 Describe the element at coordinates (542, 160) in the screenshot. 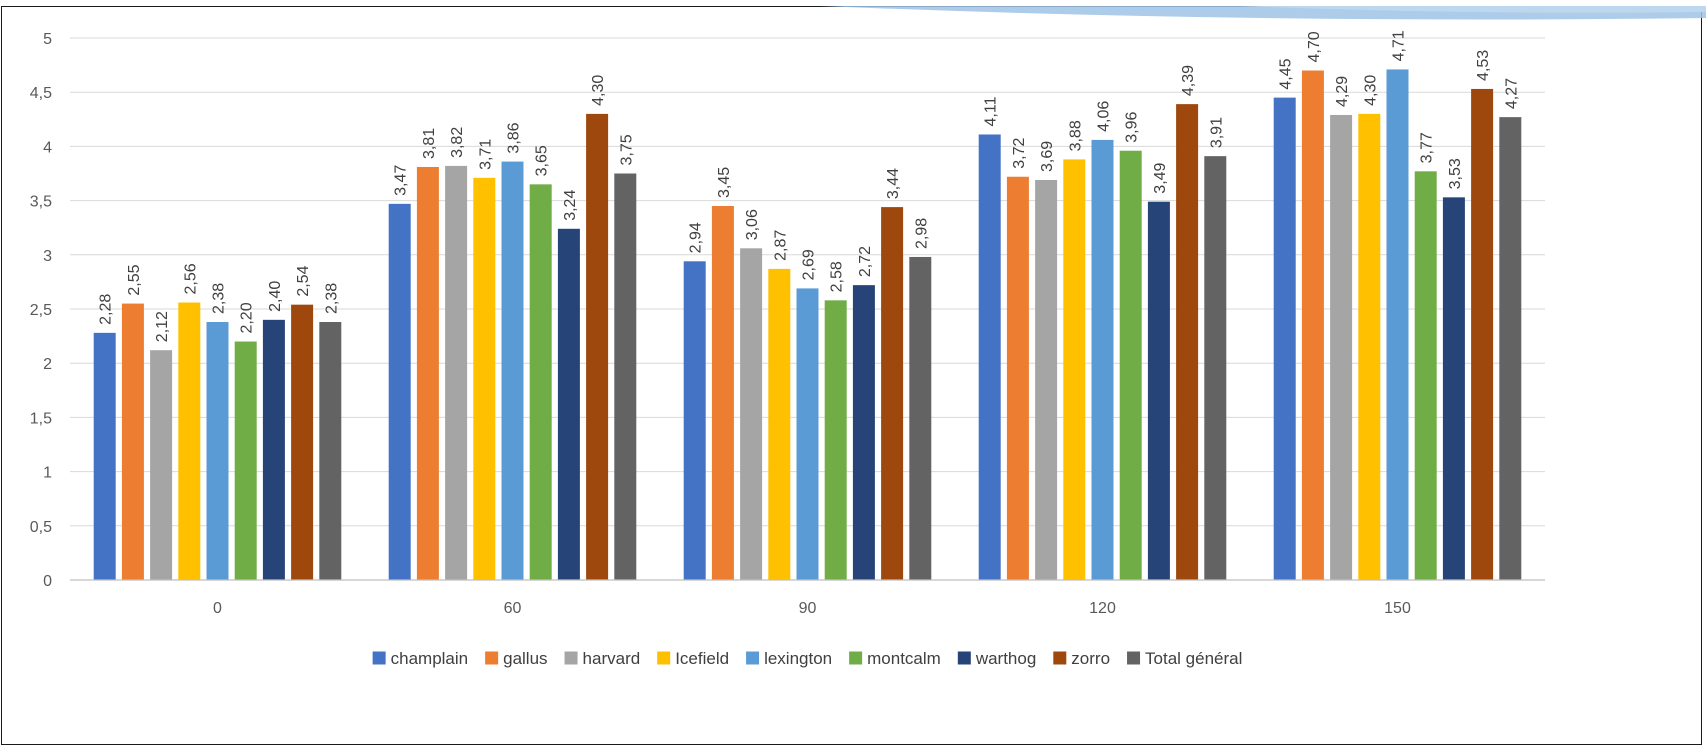

I see `data-label: 3,65` at that location.